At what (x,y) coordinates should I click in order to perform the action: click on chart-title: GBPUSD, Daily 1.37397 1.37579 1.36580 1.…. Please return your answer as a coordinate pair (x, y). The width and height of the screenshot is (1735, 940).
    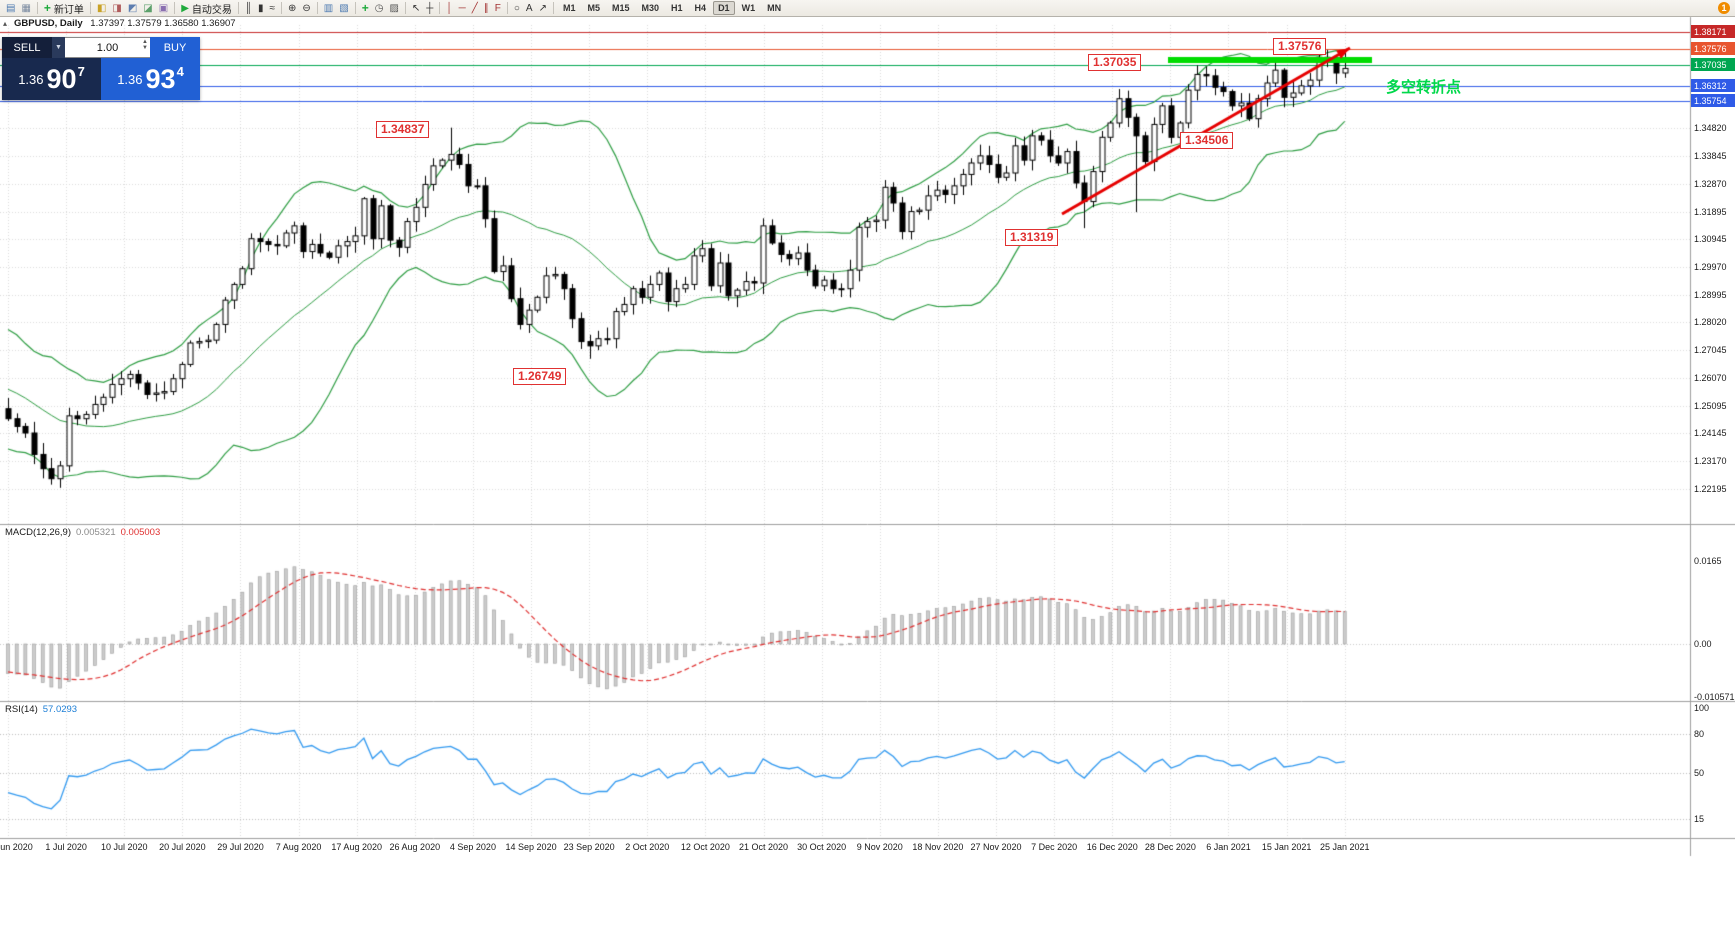
    Looking at the image, I should click on (125, 23).